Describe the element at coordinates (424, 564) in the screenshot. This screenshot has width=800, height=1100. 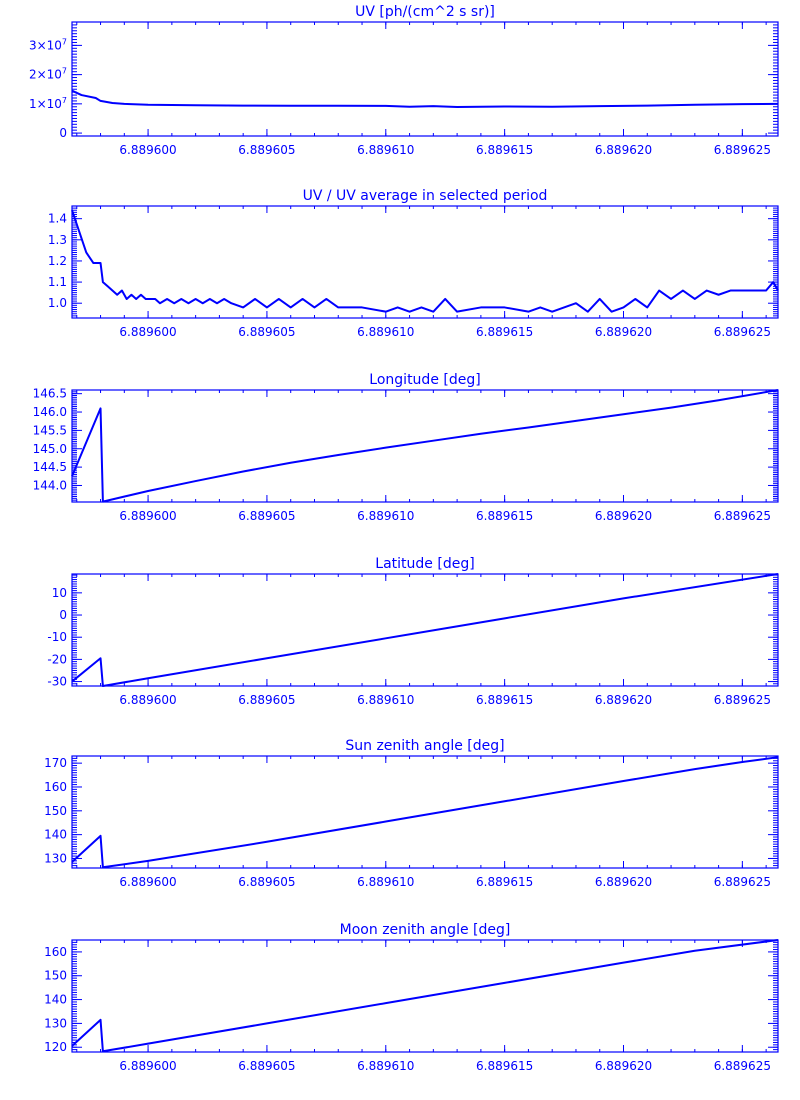
I see `chart-title: Latitude [deg]` at that location.